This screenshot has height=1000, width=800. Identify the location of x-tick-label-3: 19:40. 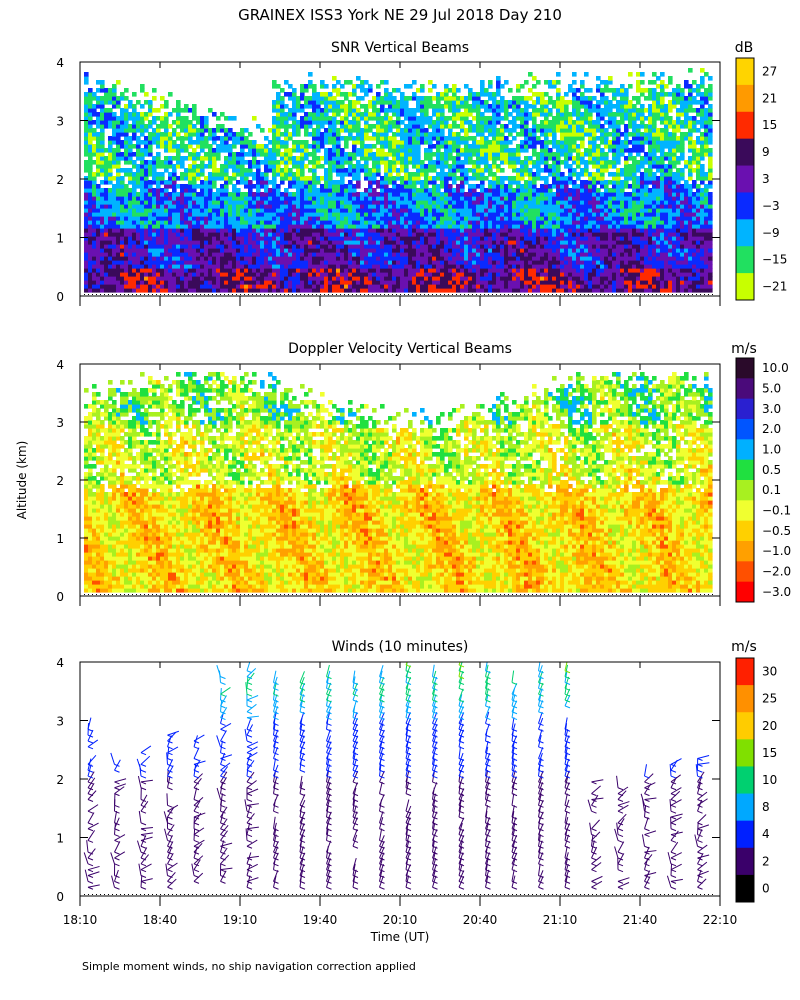
(320, 920).